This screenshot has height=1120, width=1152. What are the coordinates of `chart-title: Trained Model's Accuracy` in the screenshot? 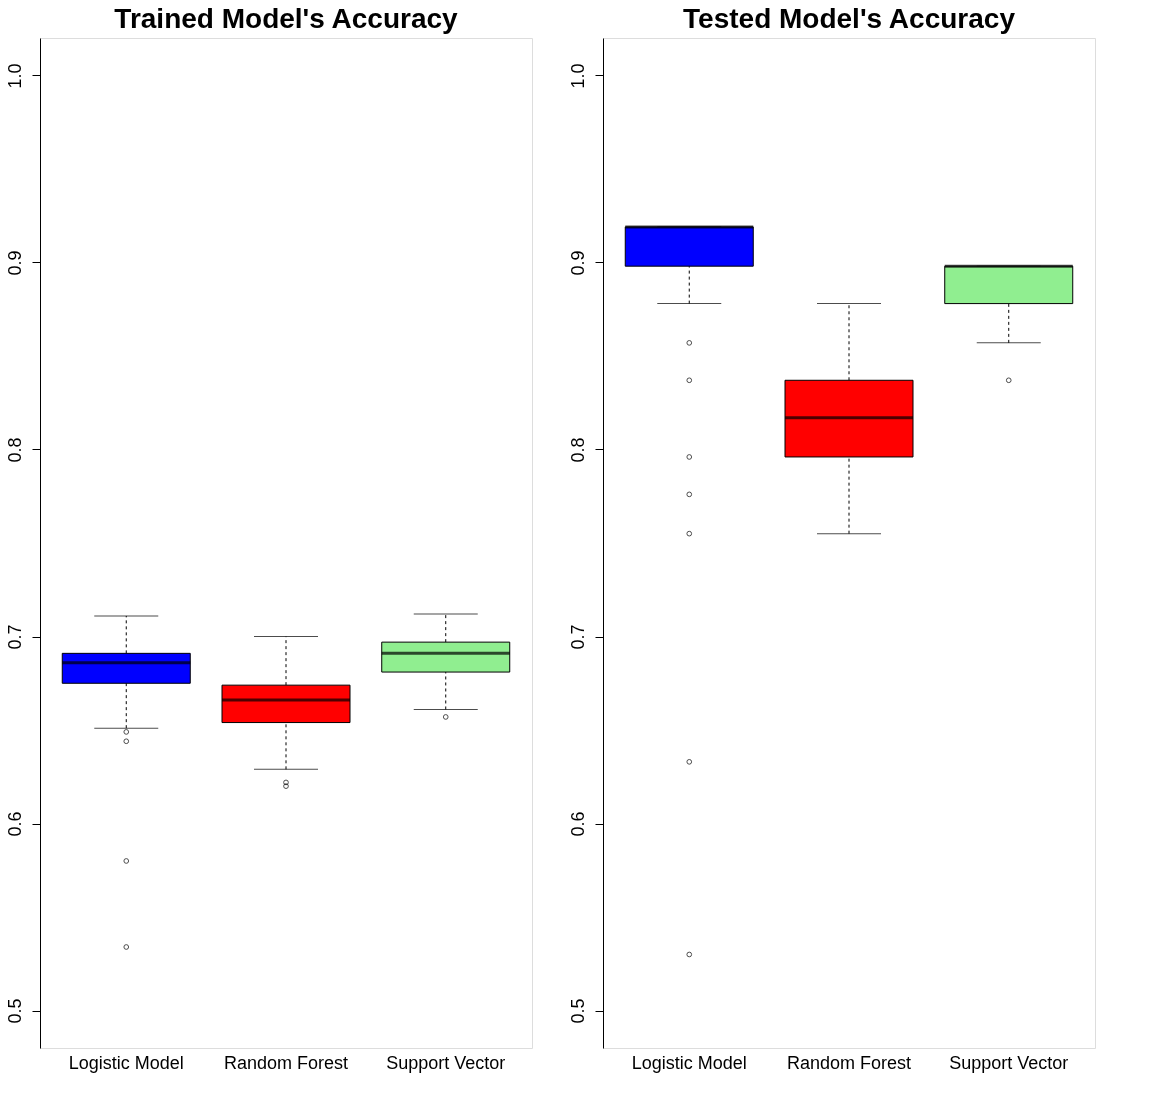 It's located at (286, 18).